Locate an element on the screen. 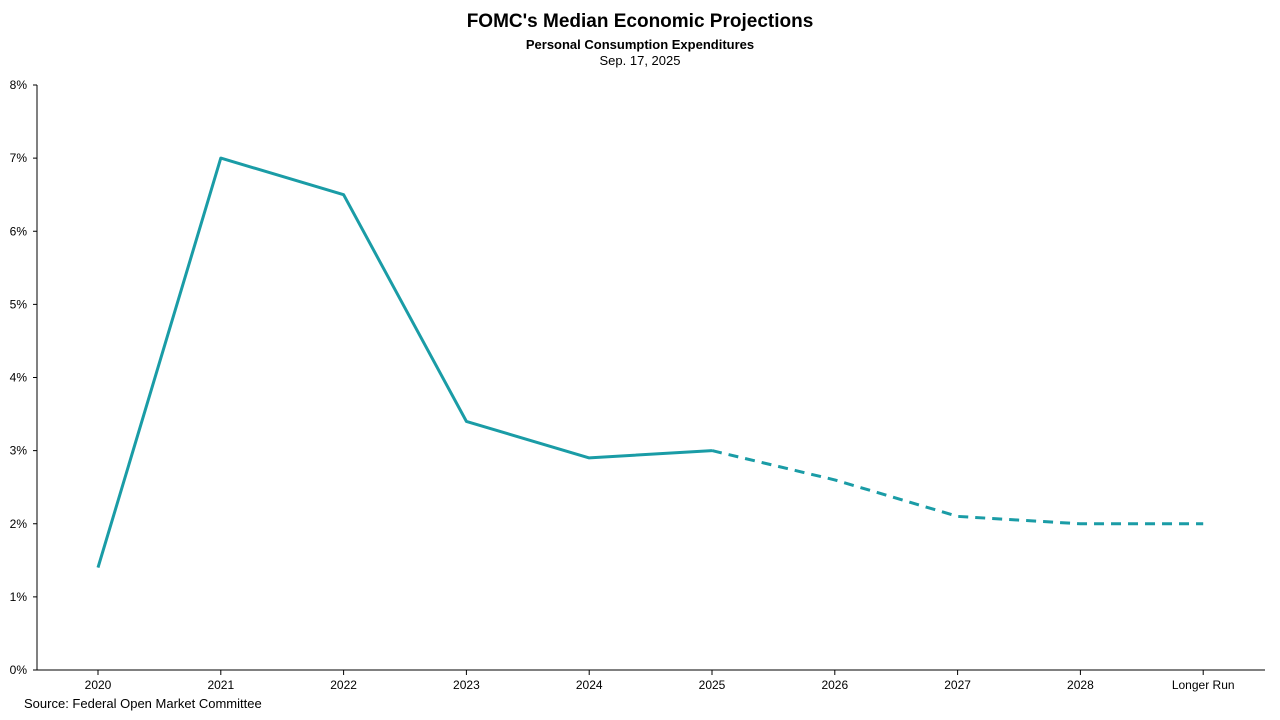  y-tick-label: 0% is located at coordinates (19, 670).